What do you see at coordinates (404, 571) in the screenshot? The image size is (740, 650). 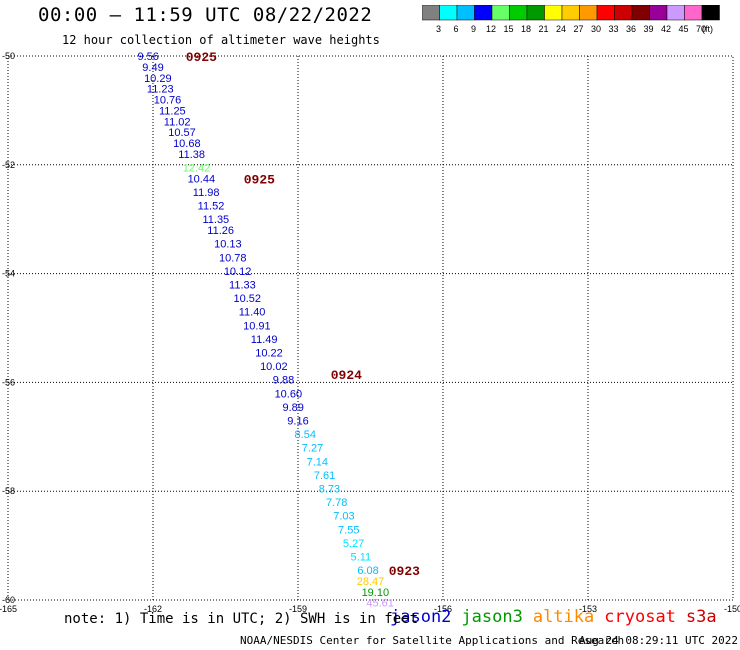 I see `time-tag: 0923` at bounding box center [404, 571].